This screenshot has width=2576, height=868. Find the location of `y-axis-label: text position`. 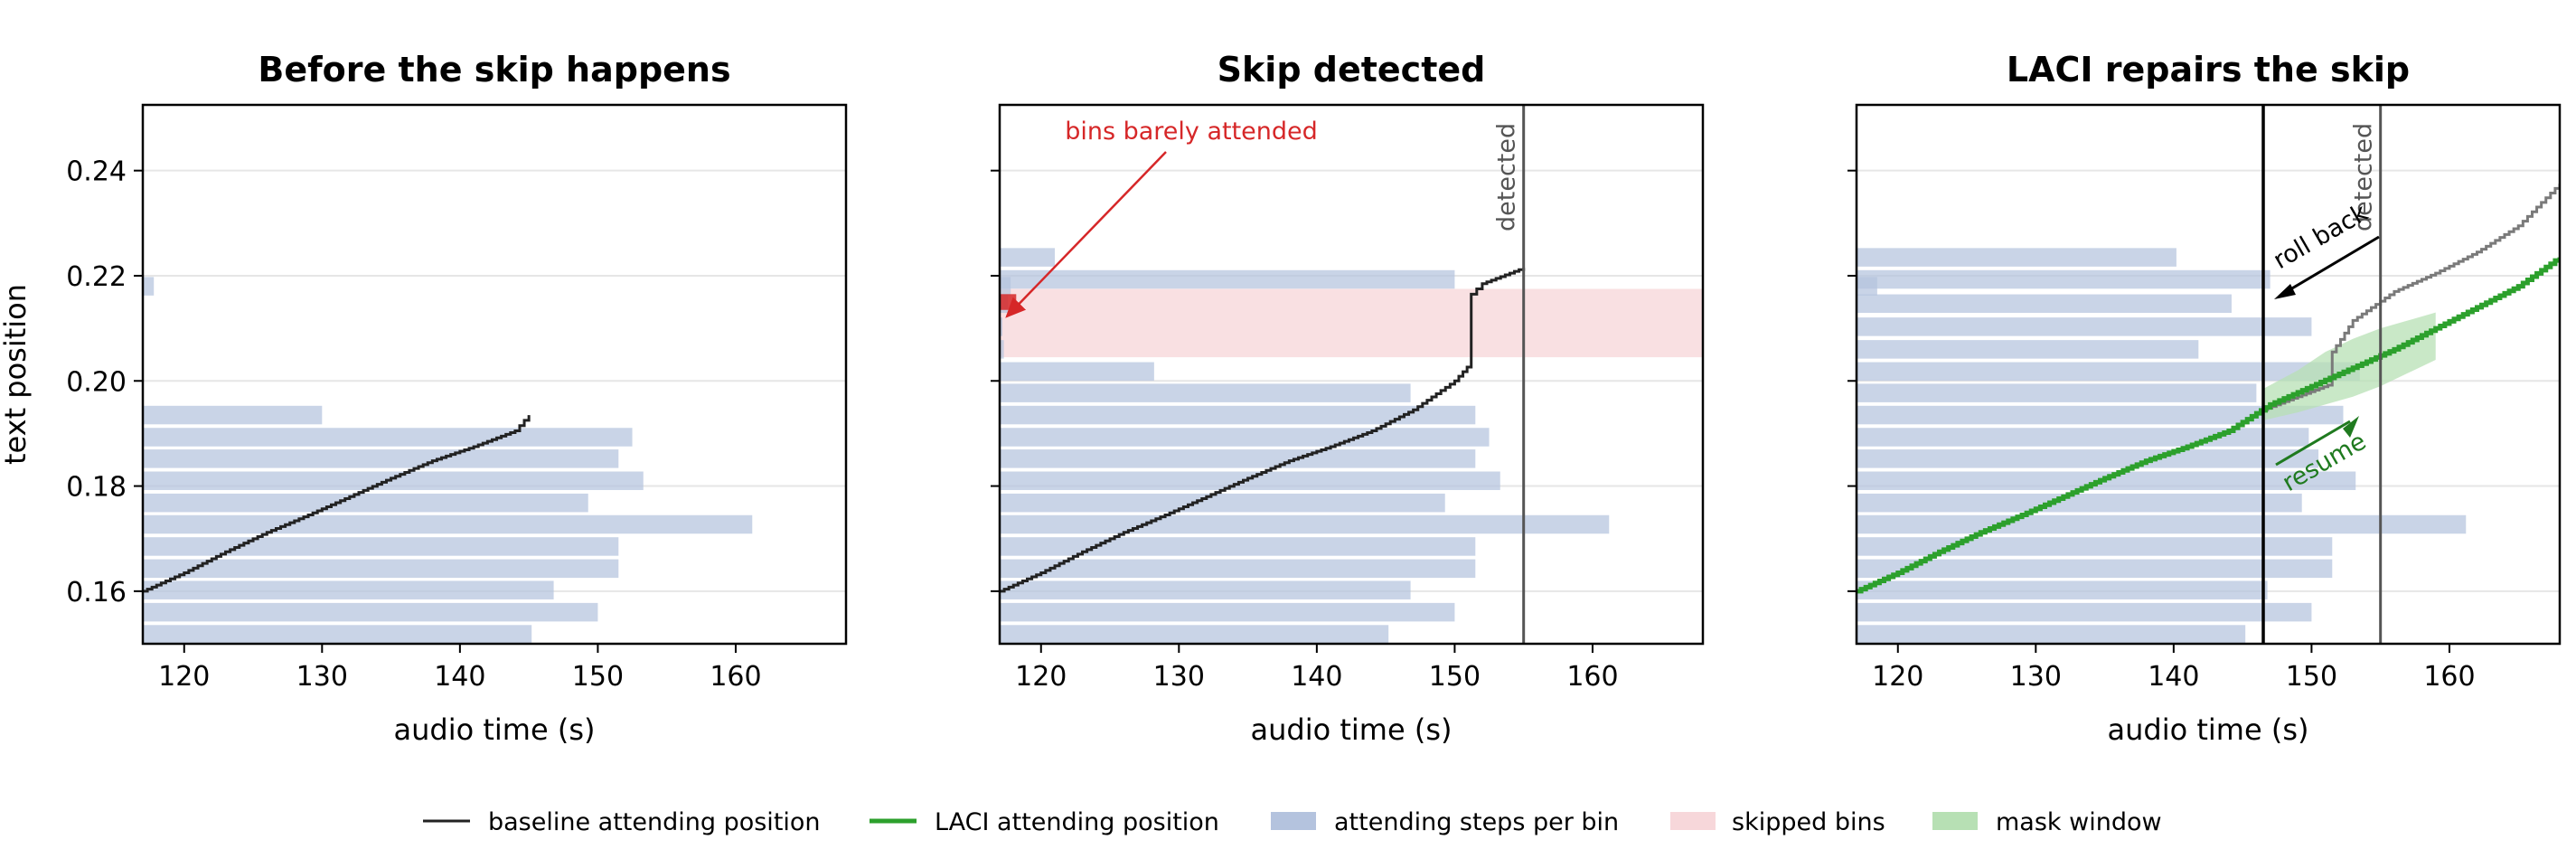

y-axis-label: text position is located at coordinates (17, 375).